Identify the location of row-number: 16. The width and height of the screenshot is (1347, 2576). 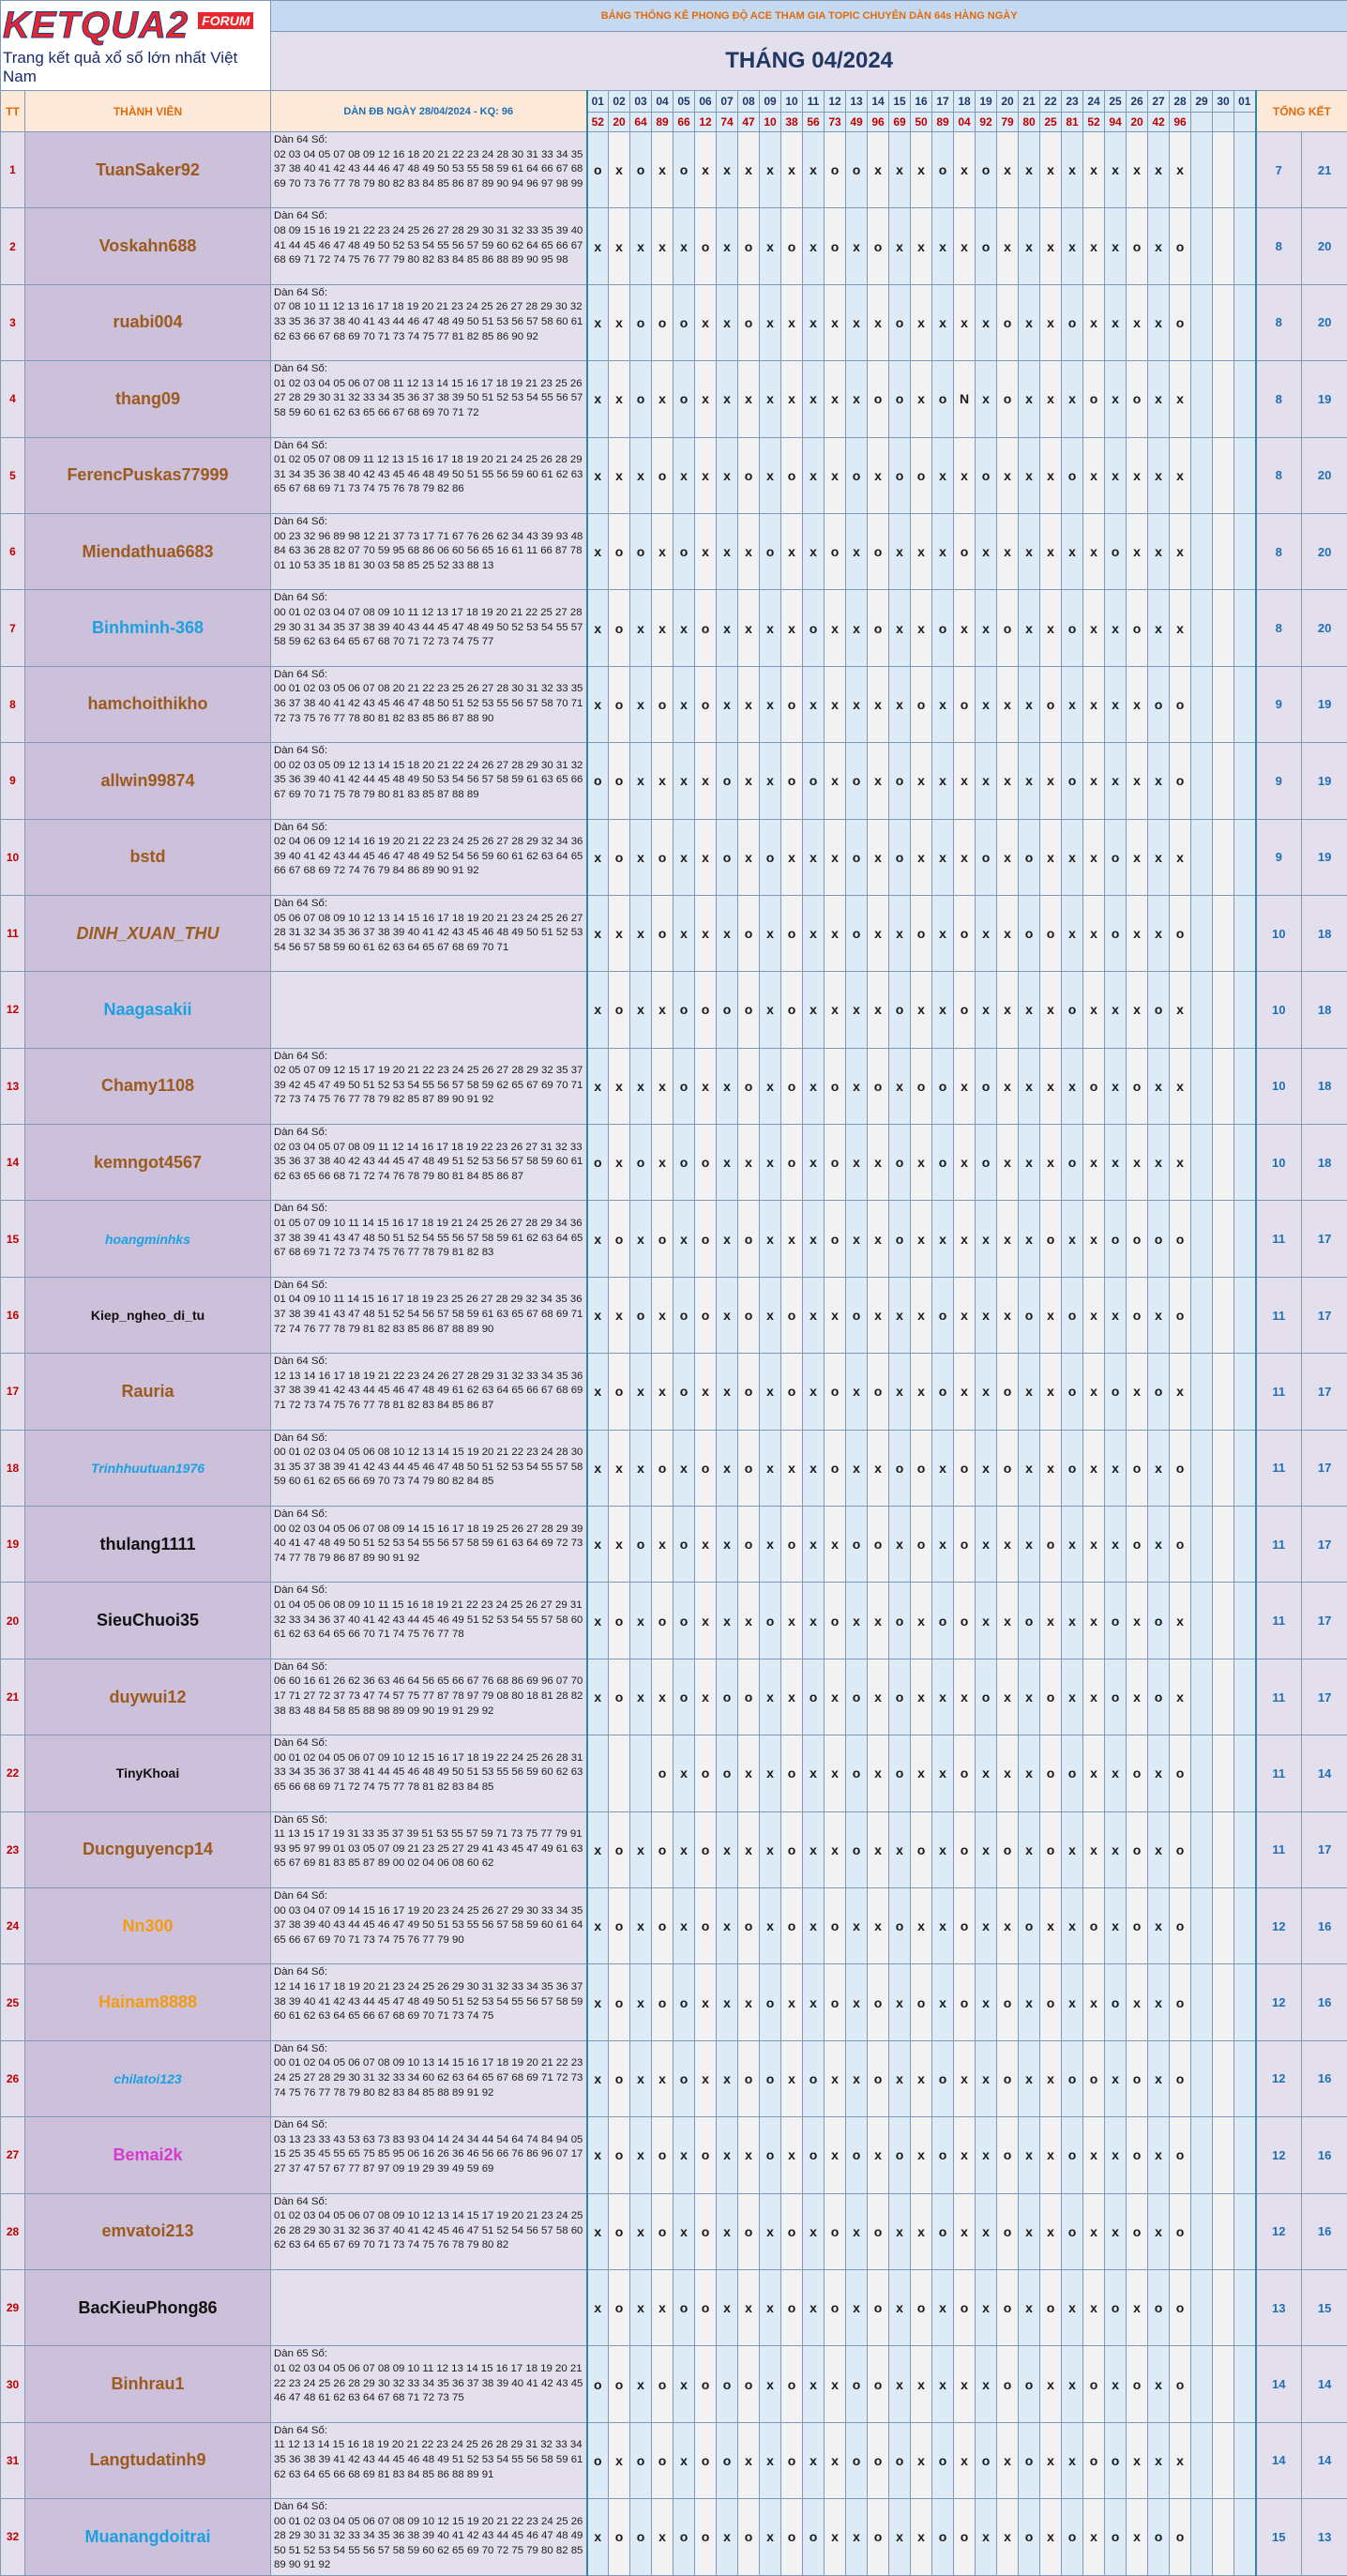
(13, 1315).